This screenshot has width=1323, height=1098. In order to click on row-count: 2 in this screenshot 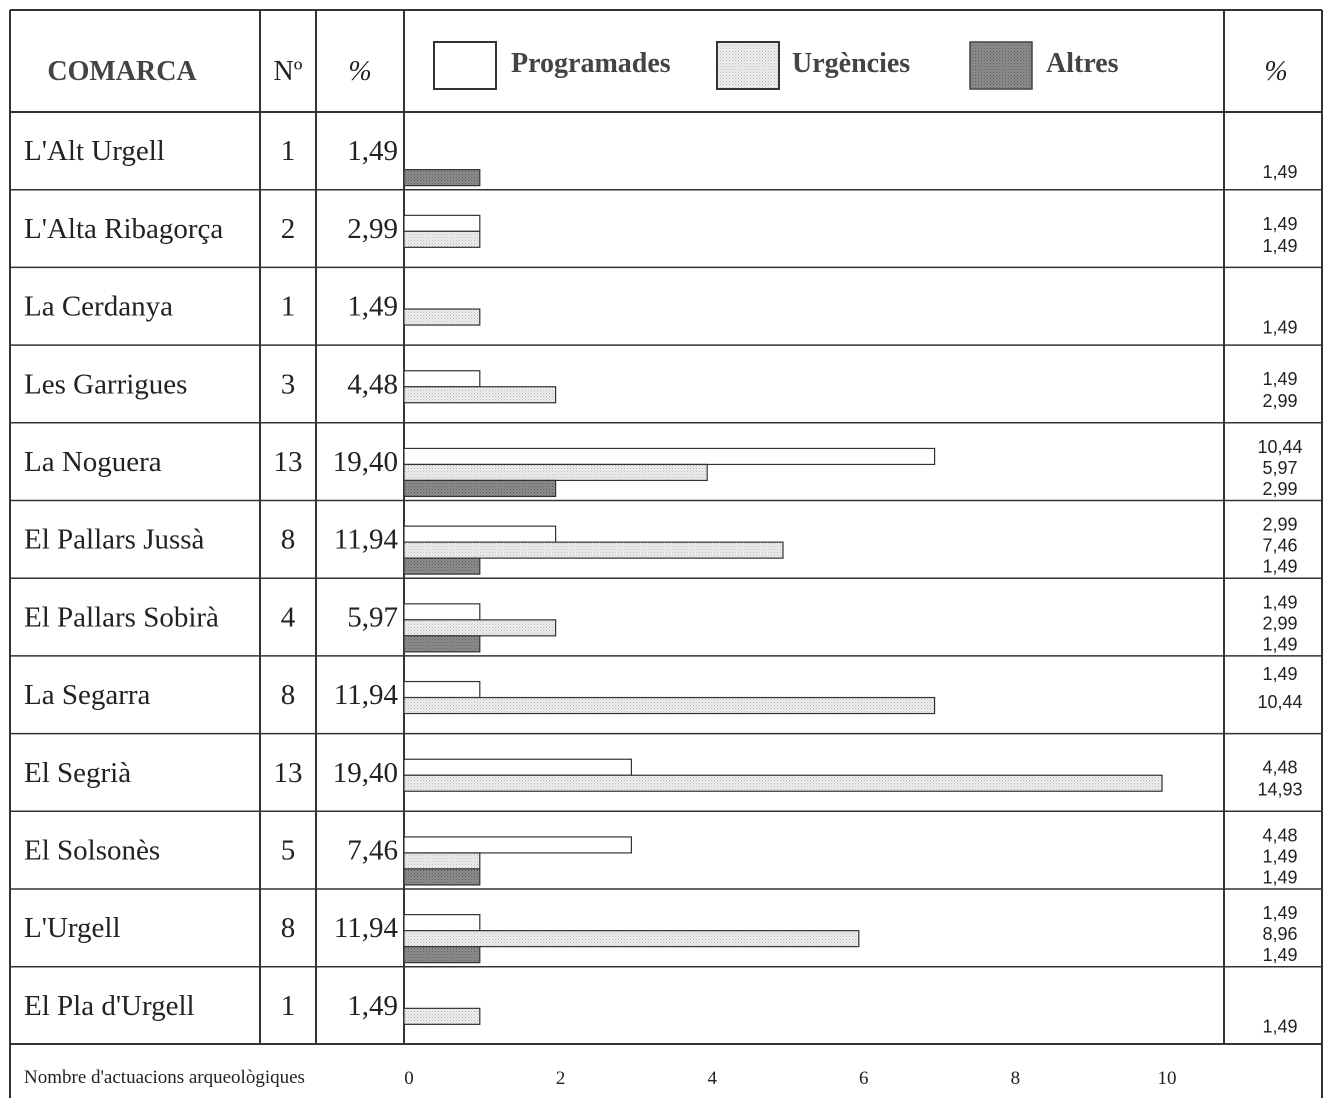, I will do `click(288, 229)`.